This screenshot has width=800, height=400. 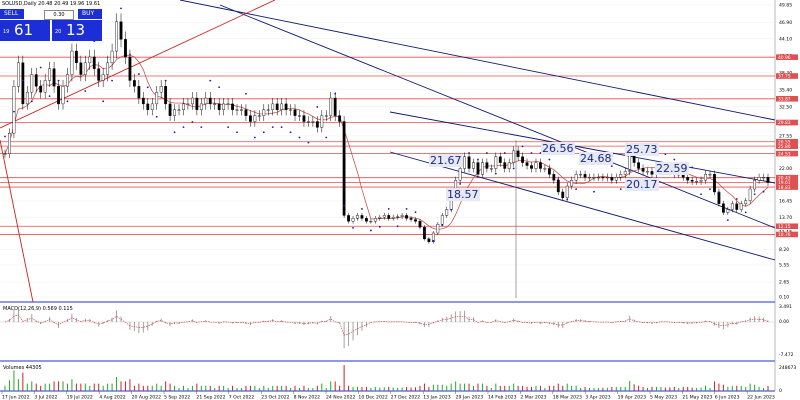 What do you see at coordinates (6, 32) in the screenshot?
I see `bid-price-small: 19` at bounding box center [6, 32].